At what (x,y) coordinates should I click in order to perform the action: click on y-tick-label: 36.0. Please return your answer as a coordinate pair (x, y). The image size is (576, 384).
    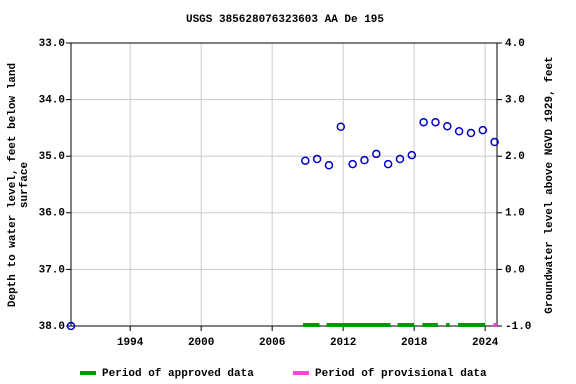
    Looking at the image, I should click on (52, 214).